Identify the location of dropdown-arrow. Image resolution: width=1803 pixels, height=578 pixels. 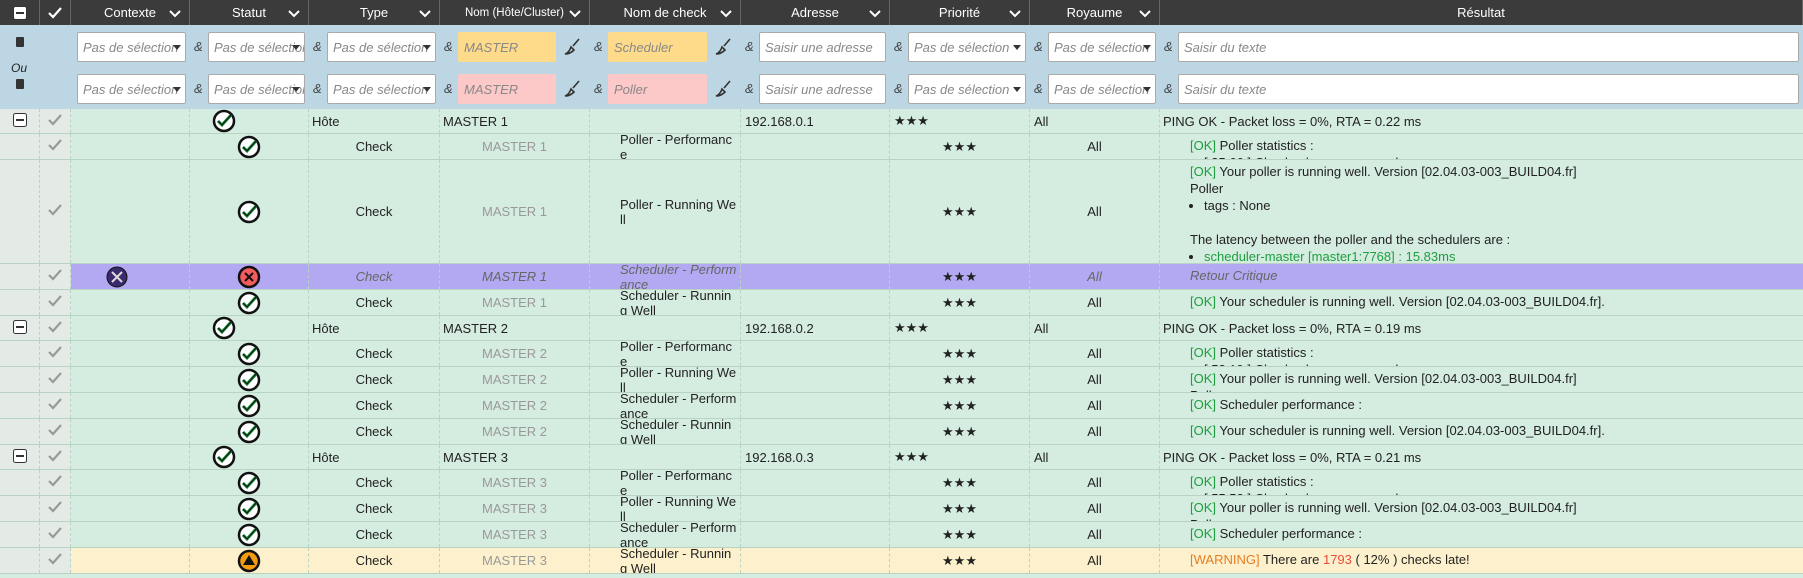
(1017, 49).